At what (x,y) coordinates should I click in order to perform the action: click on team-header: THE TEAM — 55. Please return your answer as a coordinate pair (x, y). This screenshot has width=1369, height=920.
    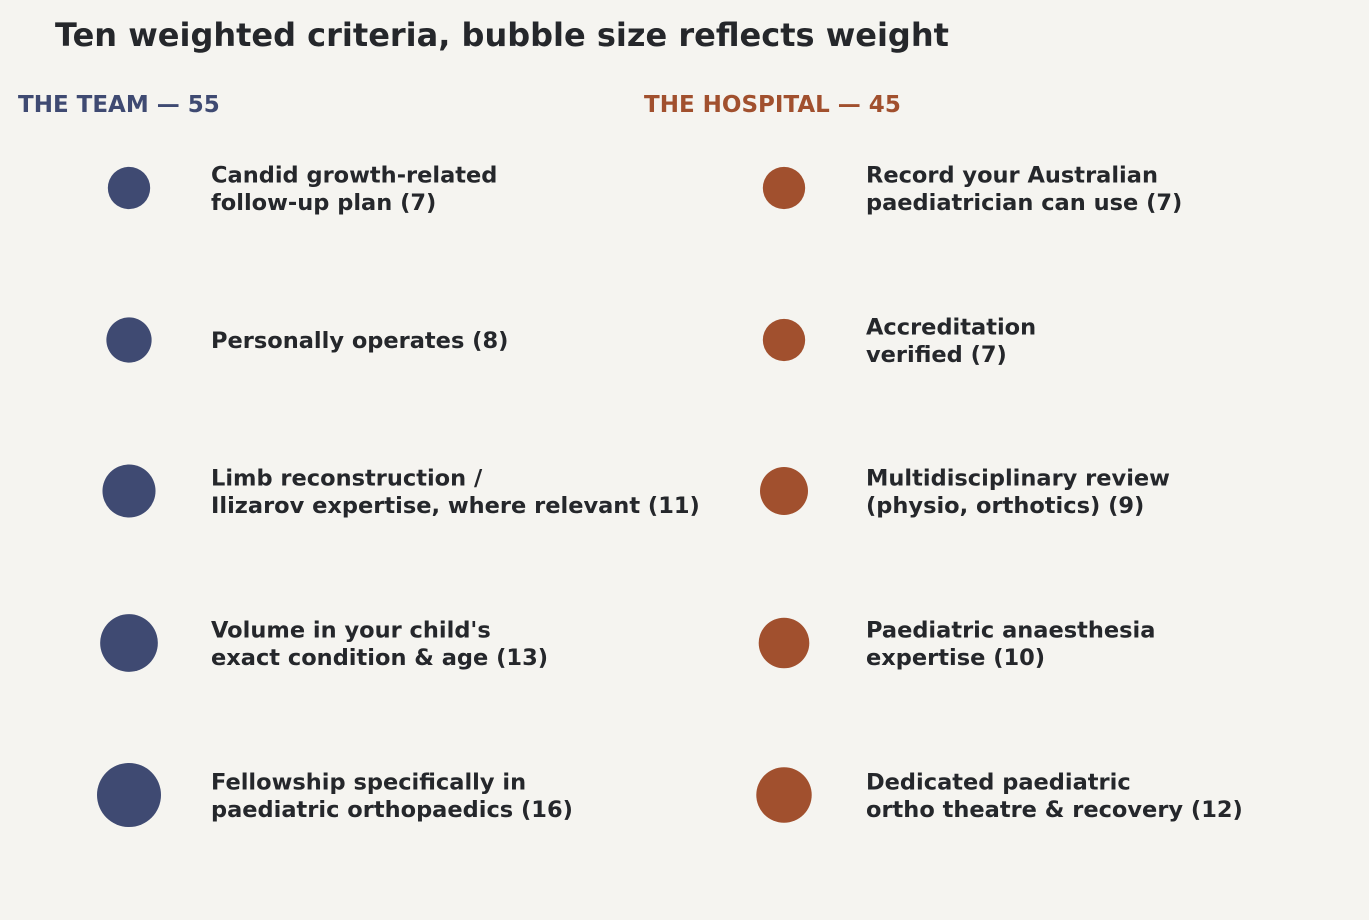
    Looking at the image, I should click on (119, 105).